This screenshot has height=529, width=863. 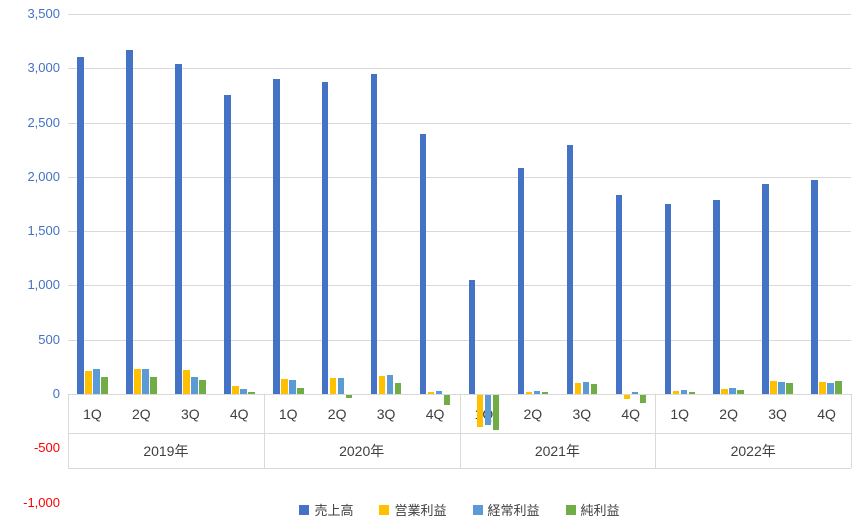 What do you see at coordinates (472, 337) in the screenshot?
I see `bar-売上高-9` at bounding box center [472, 337].